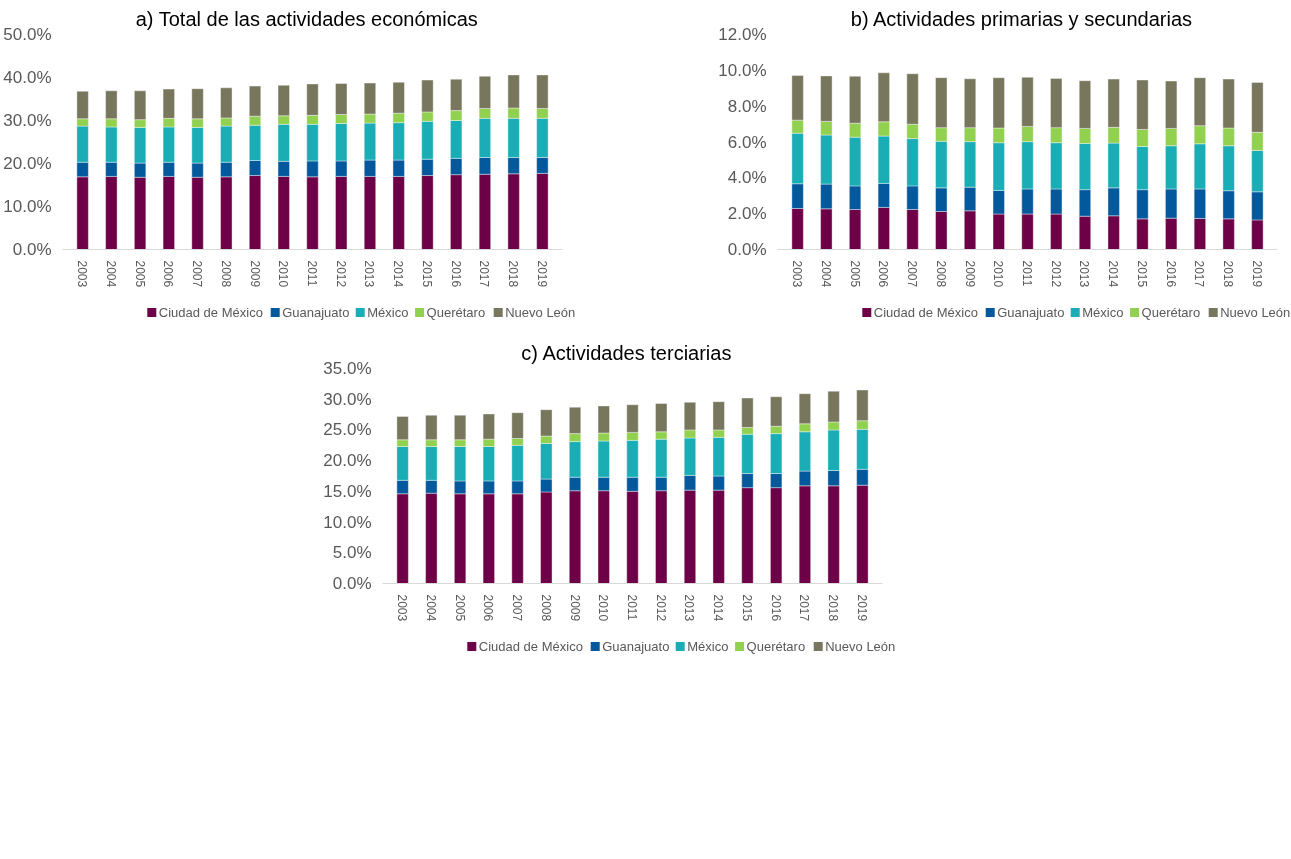 This screenshot has height=859, width=1291. I want to click on y-tick-label: 40.0%, so click(27, 77).